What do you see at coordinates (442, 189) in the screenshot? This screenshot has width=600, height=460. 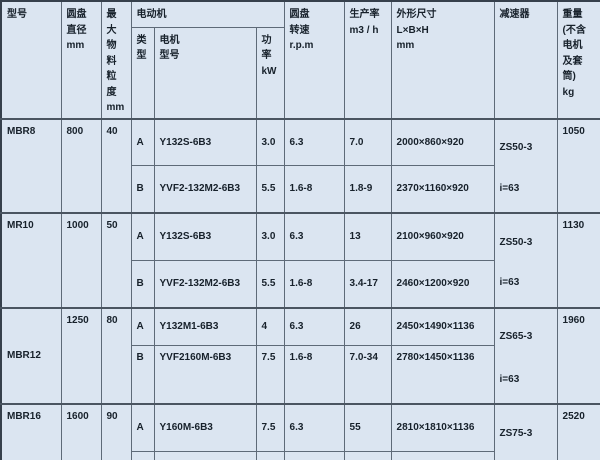 I see `cell-dimensions: 2370×1160×920` at bounding box center [442, 189].